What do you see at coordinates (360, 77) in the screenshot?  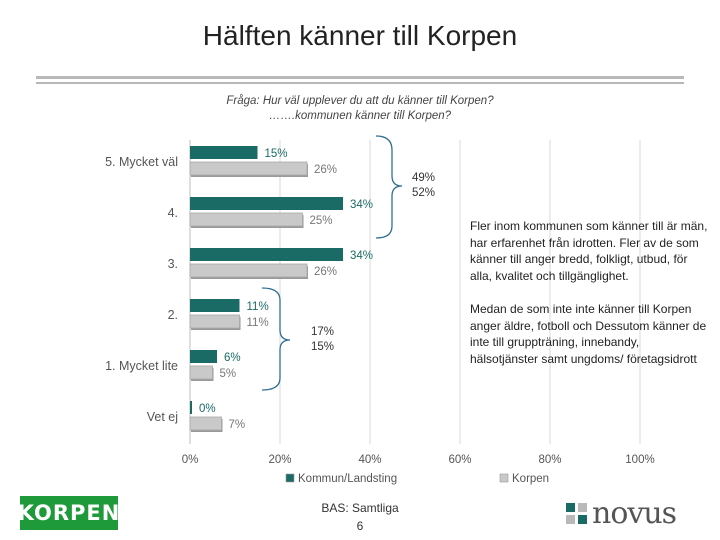 I see `title-divider` at bounding box center [360, 77].